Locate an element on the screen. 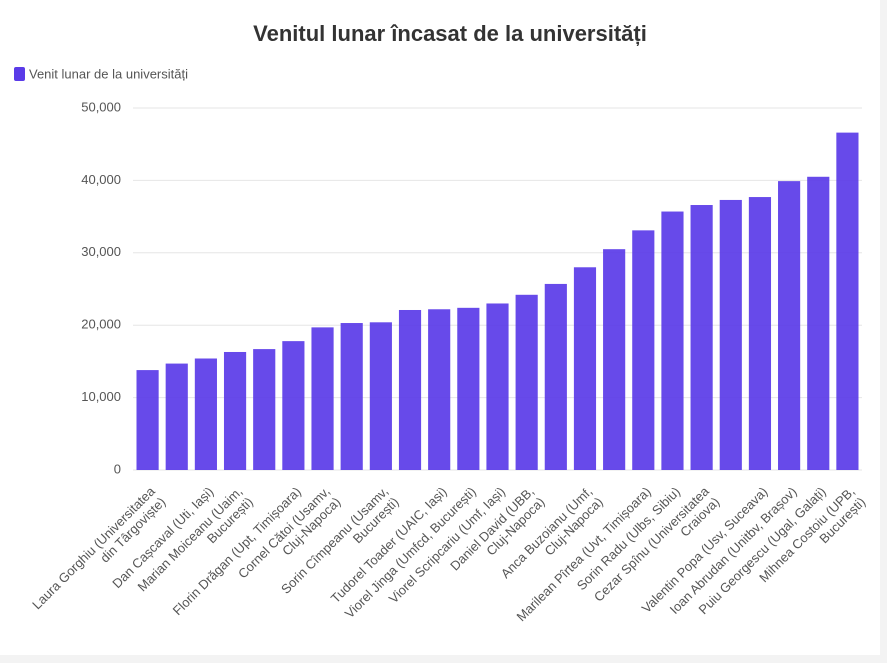 This screenshot has width=887, height=663. y-tick-label: 10,000 is located at coordinates (101, 396).